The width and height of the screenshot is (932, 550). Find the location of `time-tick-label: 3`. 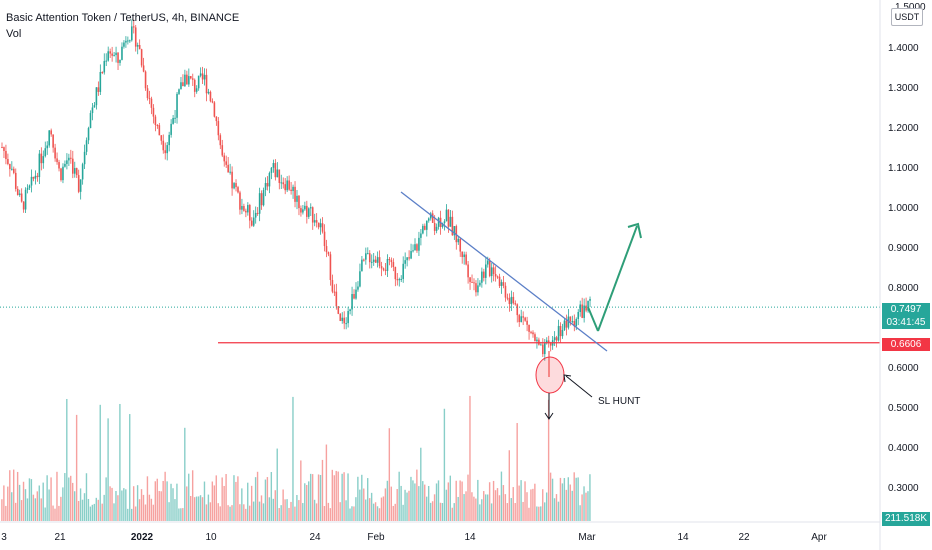

time-tick-label: 3 is located at coordinates (4, 537).